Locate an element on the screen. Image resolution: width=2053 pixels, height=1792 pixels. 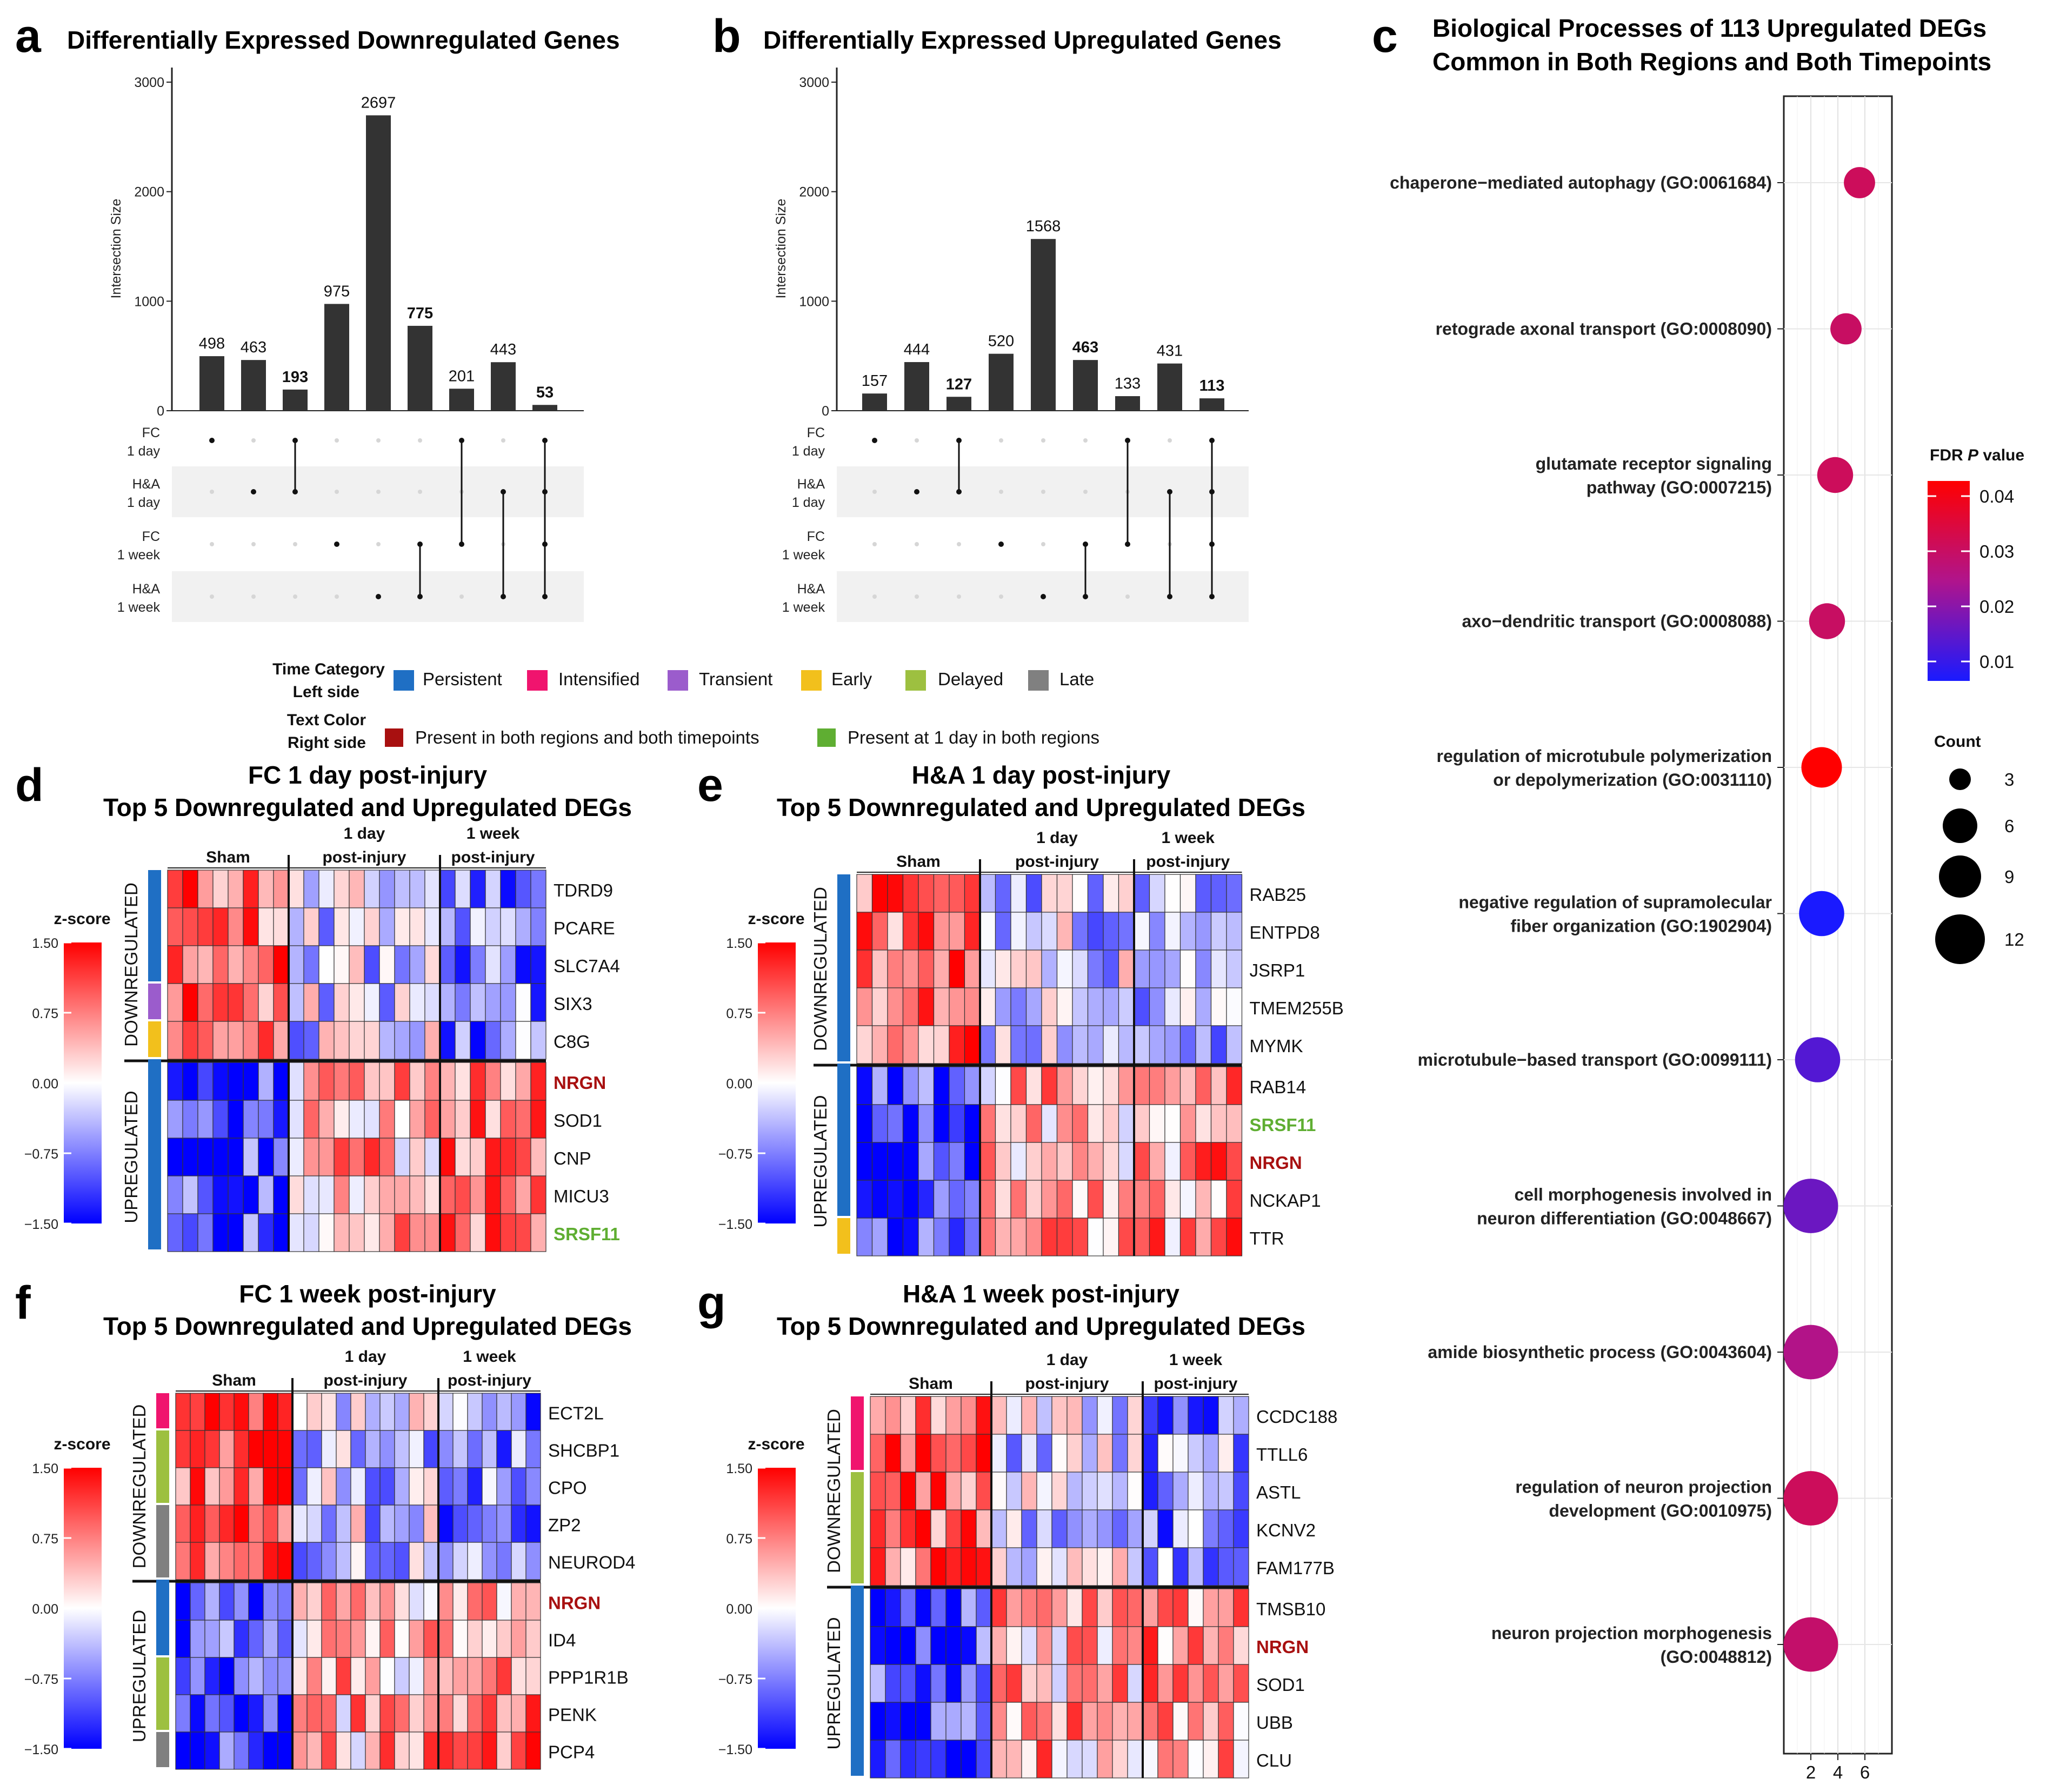
gene-label: ENTPD8 is located at coordinates (1285, 932).